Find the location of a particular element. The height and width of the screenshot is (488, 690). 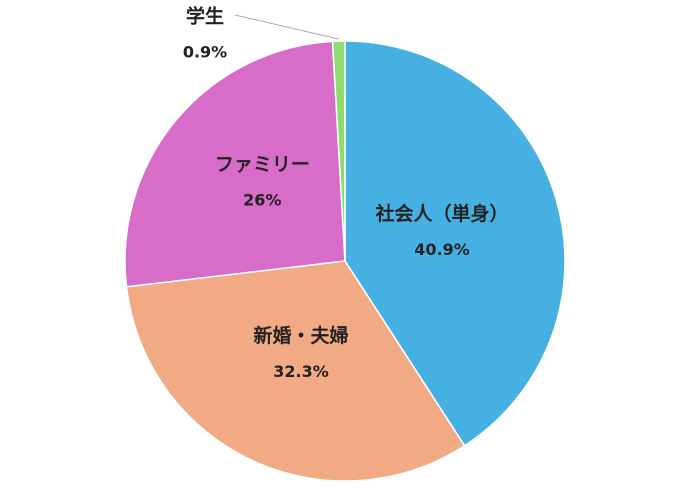

slice-label: 学生 is located at coordinates (205, 16).